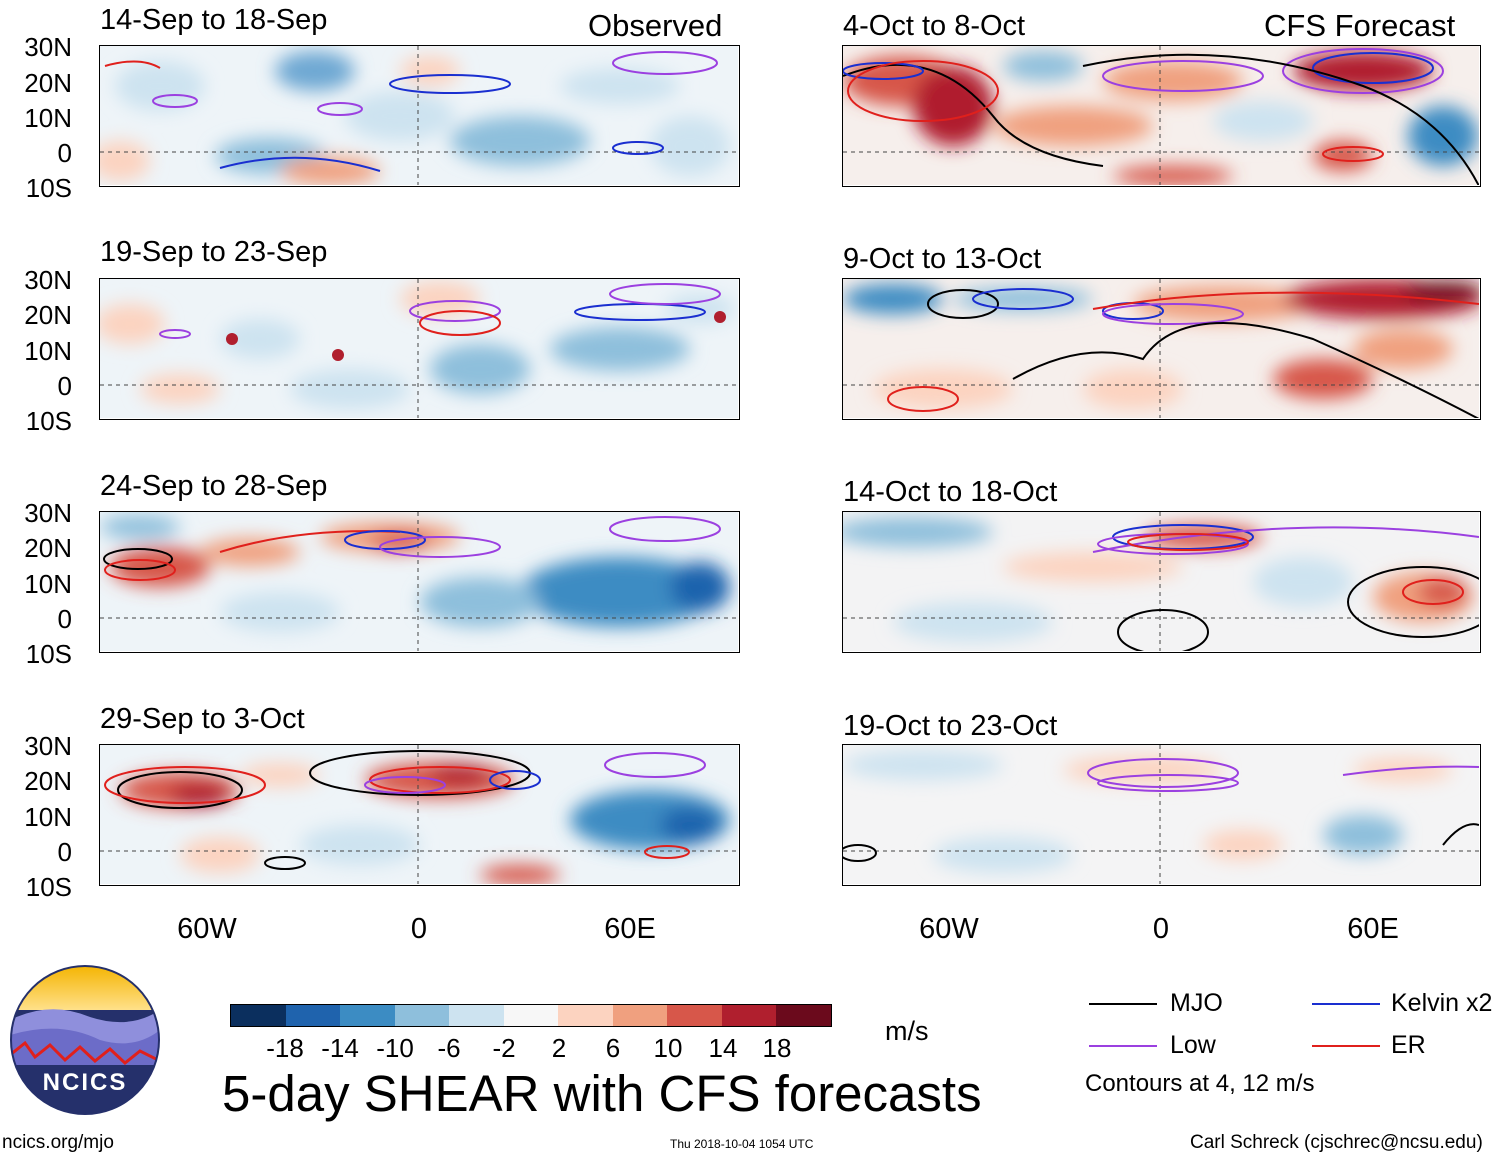  Describe the element at coordinates (1193, 1045) in the screenshot. I see `legend-label-low: Low` at that location.